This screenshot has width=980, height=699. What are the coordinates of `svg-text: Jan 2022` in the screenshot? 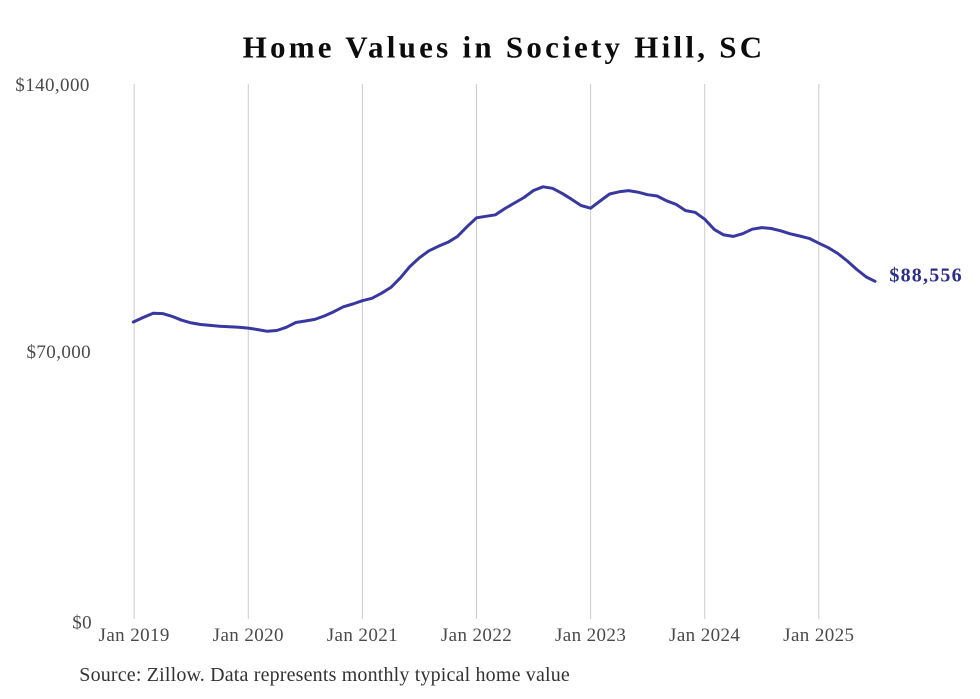 It's located at (476, 635).